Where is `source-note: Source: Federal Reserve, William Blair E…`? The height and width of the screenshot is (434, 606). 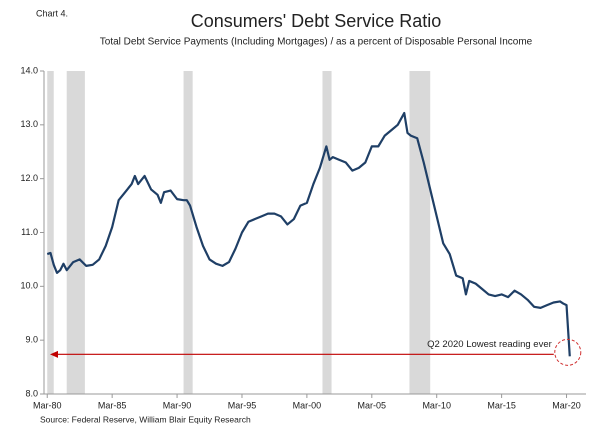
source-note: Source: Federal Reserve, William Blair E… is located at coordinates (145, 419).